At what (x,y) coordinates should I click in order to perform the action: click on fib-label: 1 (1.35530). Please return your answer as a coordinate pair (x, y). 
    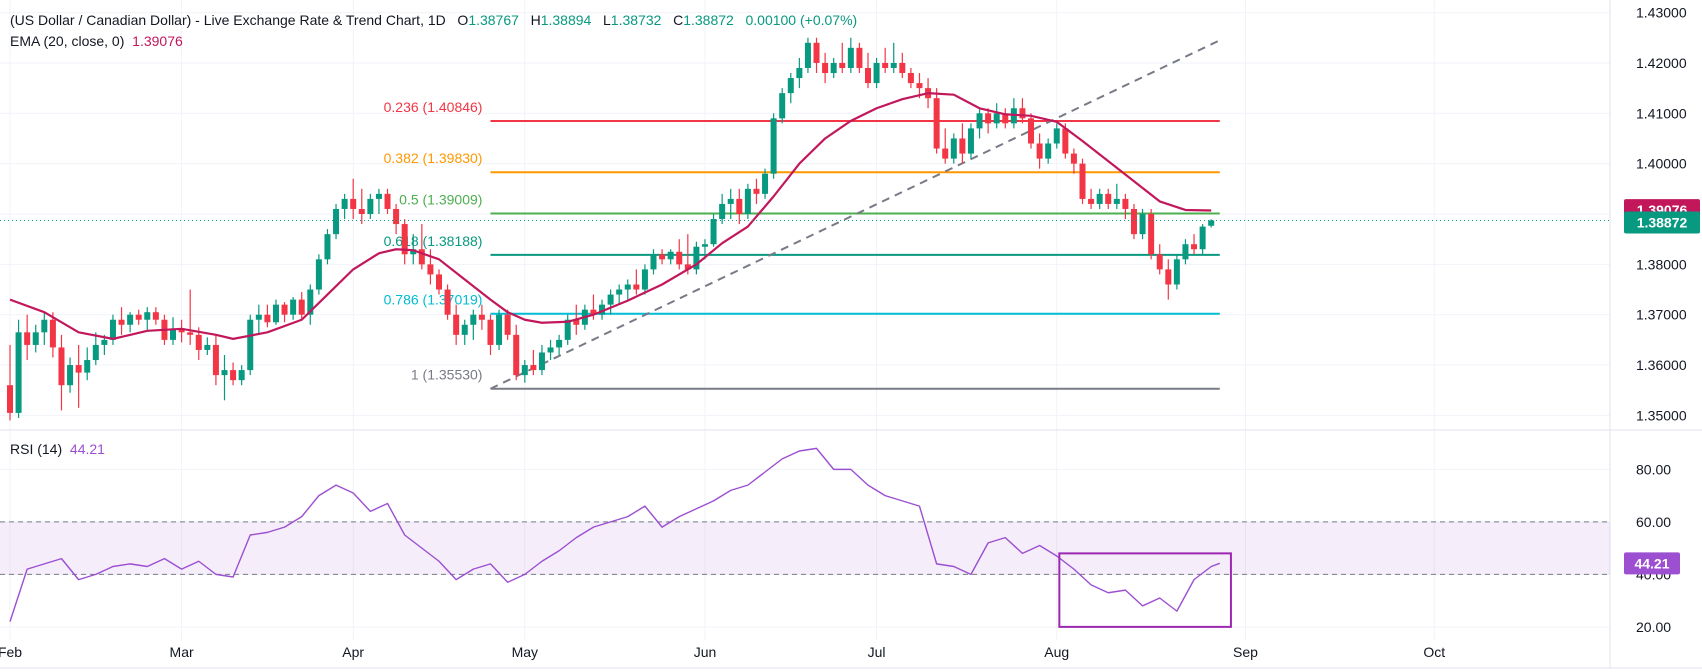
    Looking at the image, I should click on (447, 375).